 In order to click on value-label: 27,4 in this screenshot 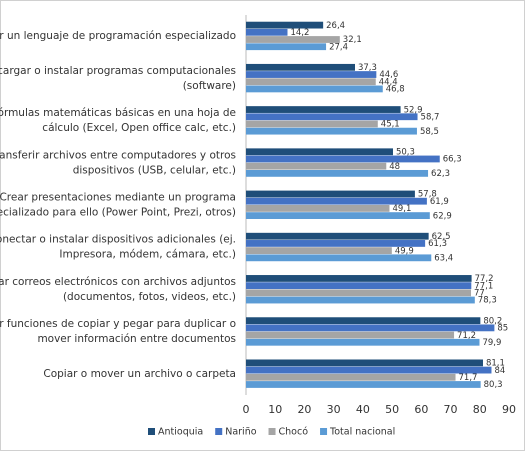, I will do `click(338, 47)`.